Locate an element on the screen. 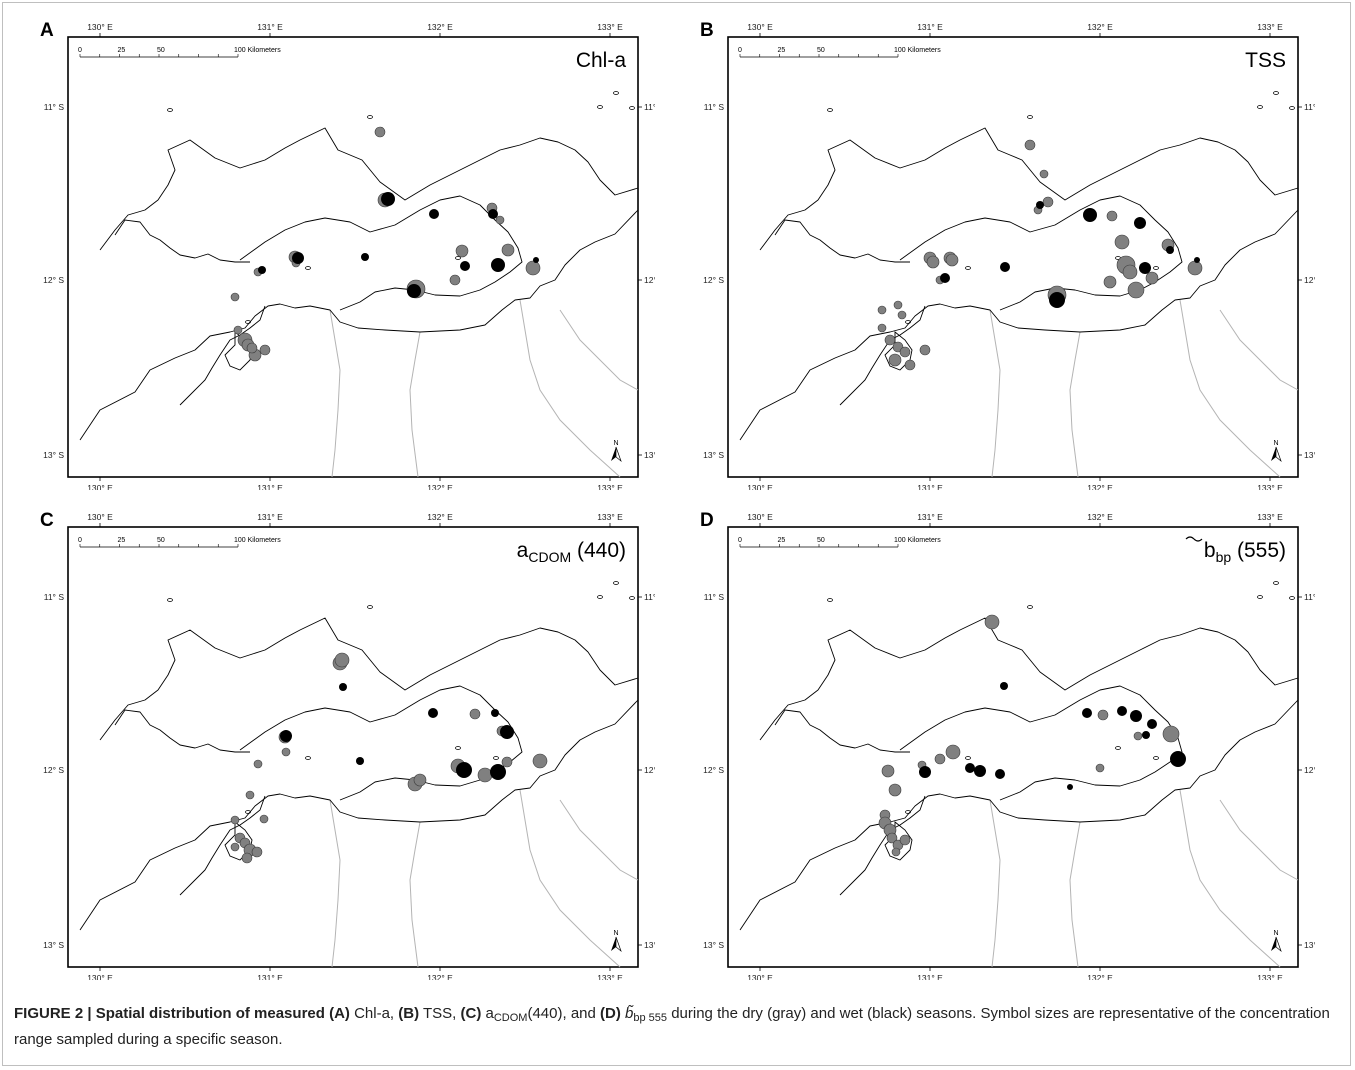 The image size is (1355, 1070). caption-tag-c: (C) is located at coordinates (471, 1013).